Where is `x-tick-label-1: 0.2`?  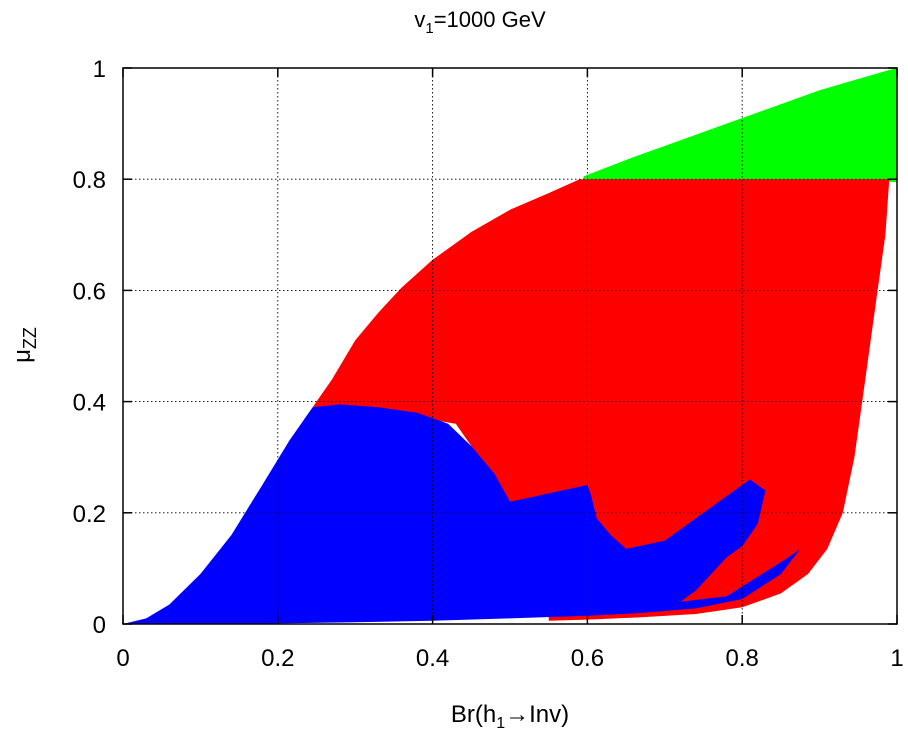
x-tick-label-1: 0.2 is located at coordinates (277, 658).